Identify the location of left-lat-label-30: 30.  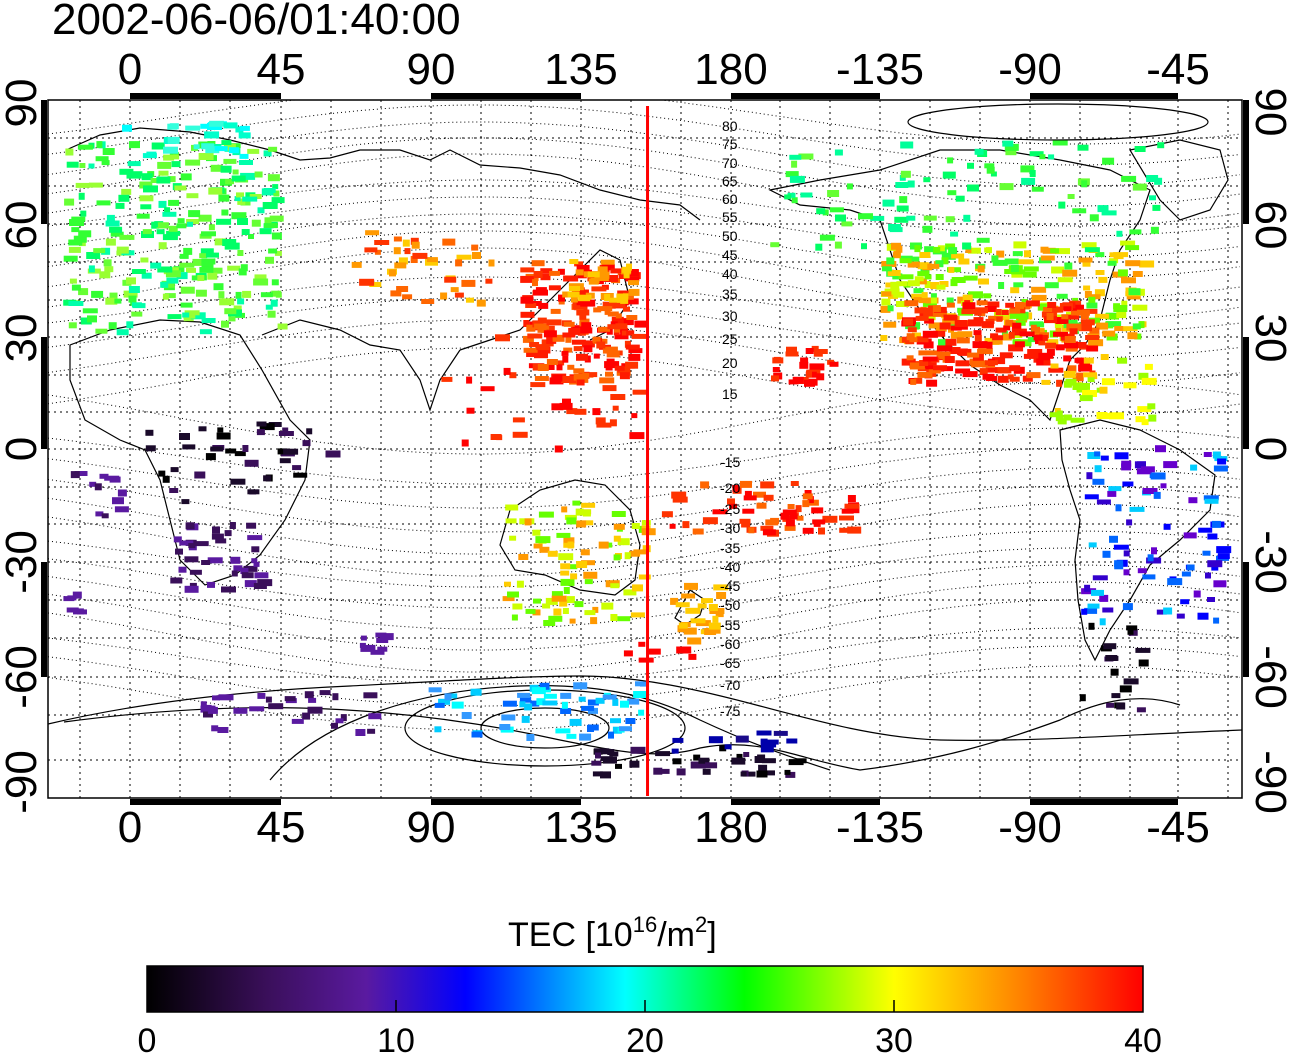
(23, 338).